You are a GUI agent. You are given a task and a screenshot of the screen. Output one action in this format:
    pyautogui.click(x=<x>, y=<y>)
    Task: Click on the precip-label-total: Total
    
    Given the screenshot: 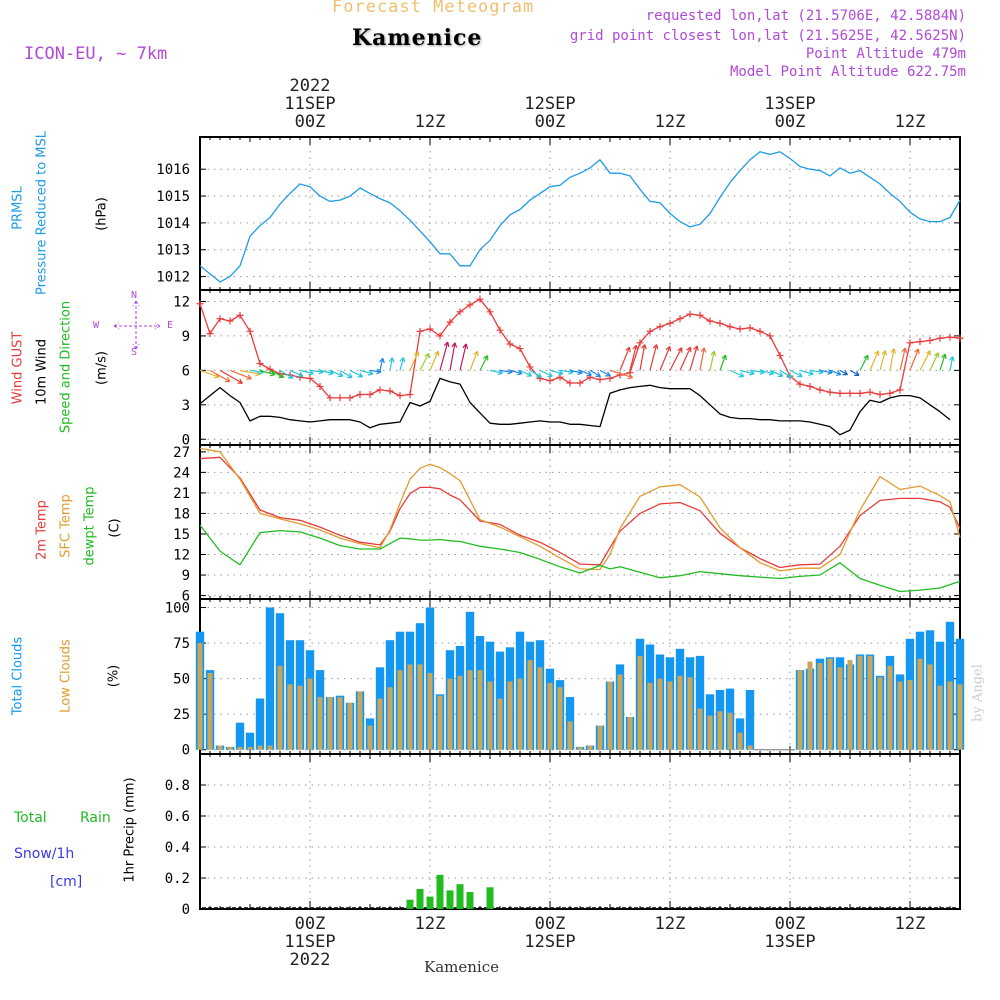 What is the action you would take?
    pyautogui.click(x=30, y=818)
    